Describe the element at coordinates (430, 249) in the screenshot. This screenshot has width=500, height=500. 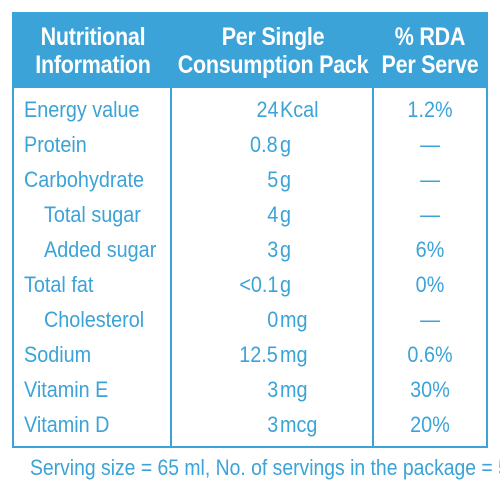
I see `nutrient-rda: 6%` at that location.